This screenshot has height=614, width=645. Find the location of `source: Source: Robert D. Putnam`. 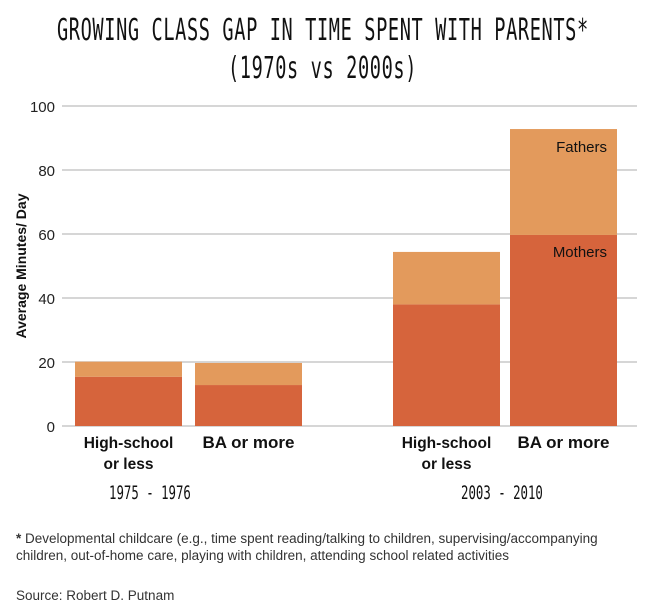

source: Source: Robert D. Putnam is located at coordinates (95, 595).